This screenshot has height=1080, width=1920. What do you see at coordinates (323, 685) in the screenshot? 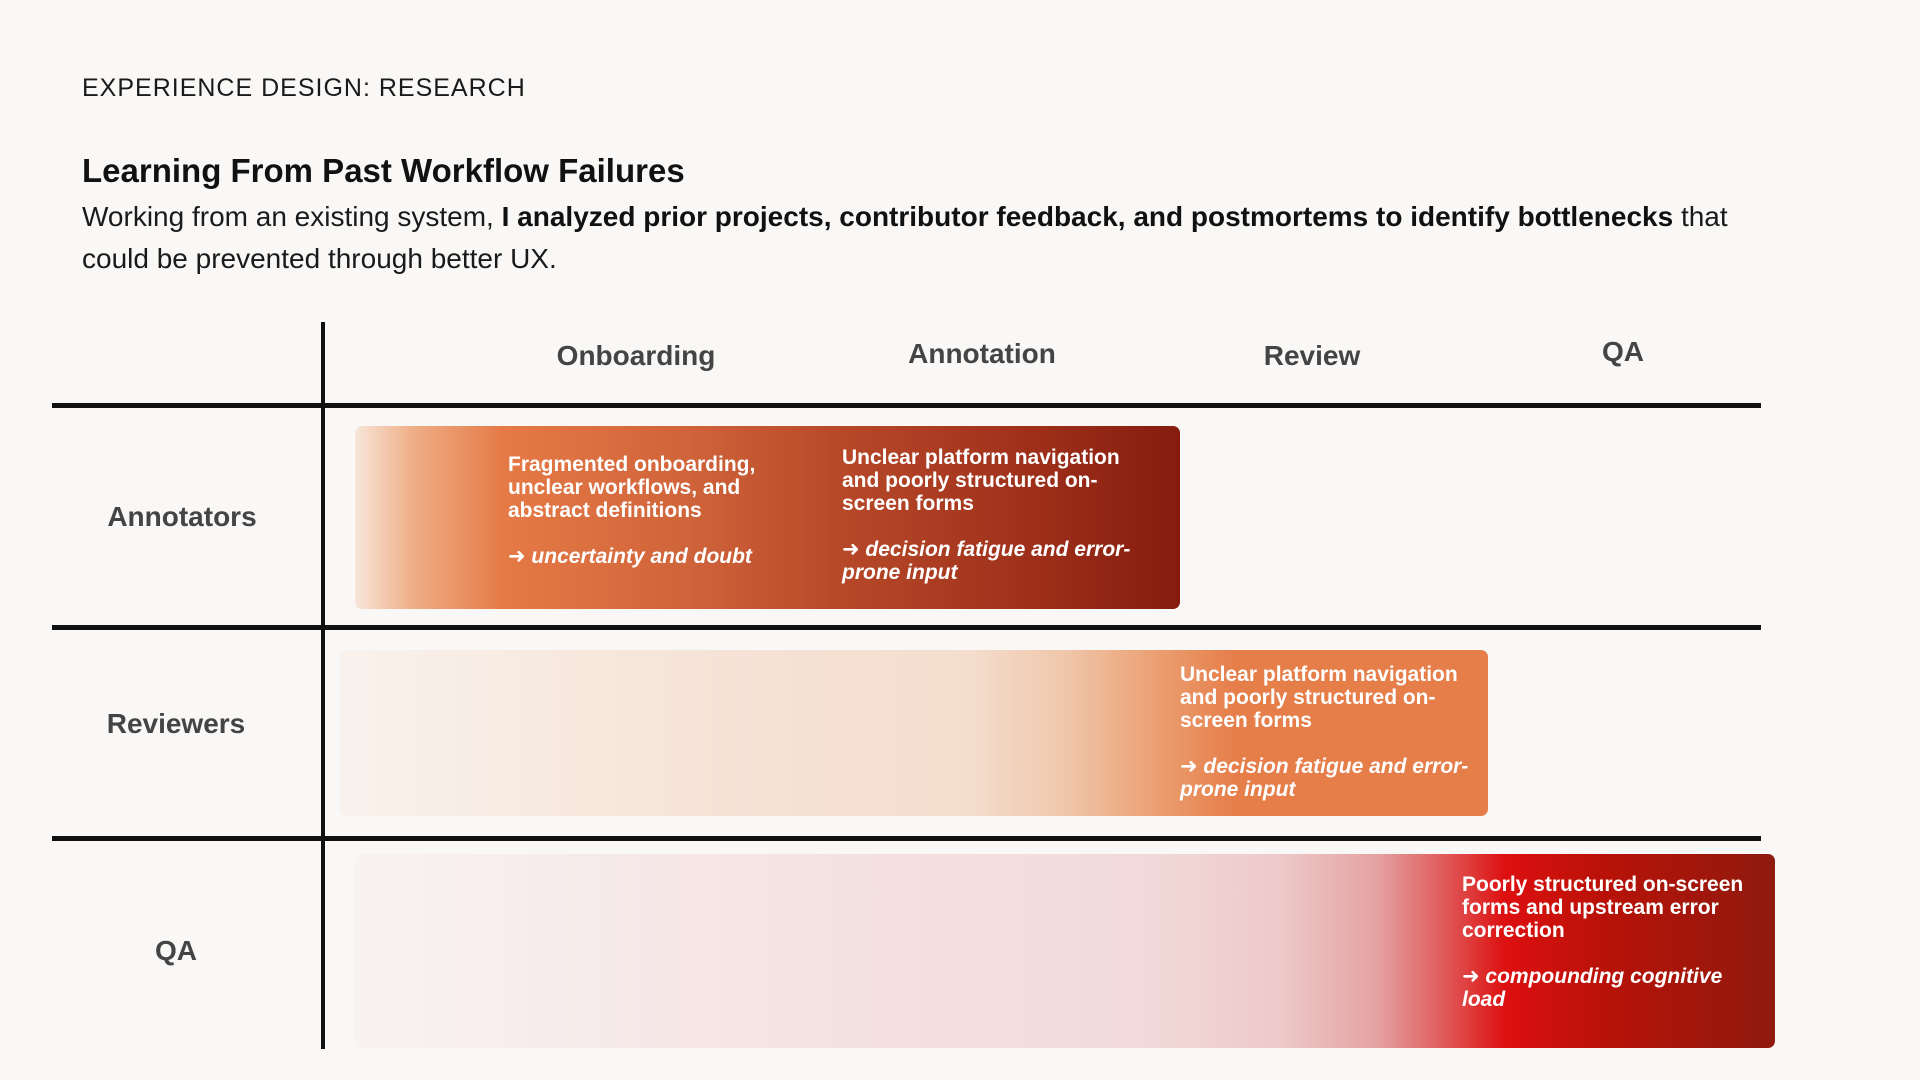
I see `matrix-vertical-divider` at bounding box center [323, 685].